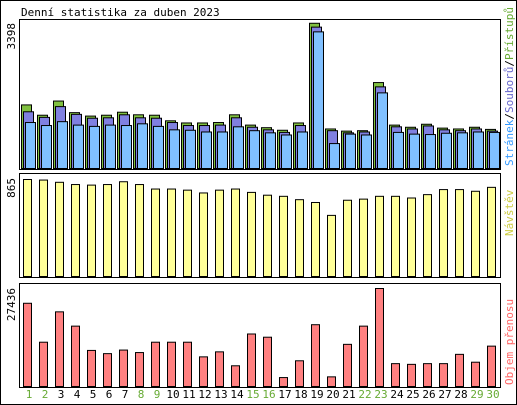 This screenshot has height=405, width=517. Describe the element at coordinates (141, 394) in the screenshot. I see `day-label: 8` at that location.